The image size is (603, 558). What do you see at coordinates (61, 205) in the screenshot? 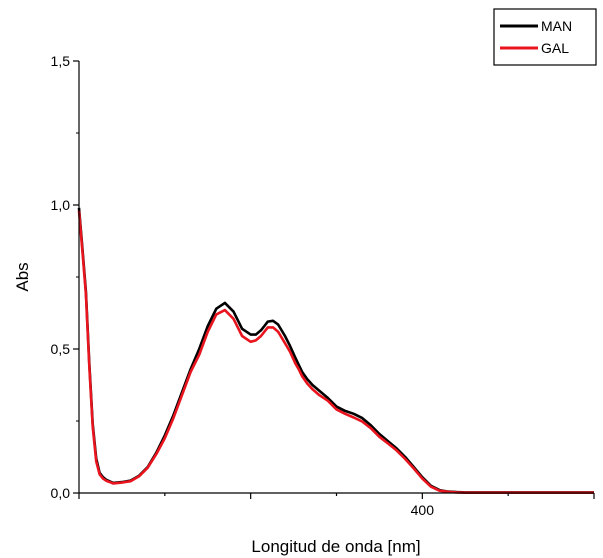
I see `y-tick-label: 1,0` at bounding box center [61, 205].